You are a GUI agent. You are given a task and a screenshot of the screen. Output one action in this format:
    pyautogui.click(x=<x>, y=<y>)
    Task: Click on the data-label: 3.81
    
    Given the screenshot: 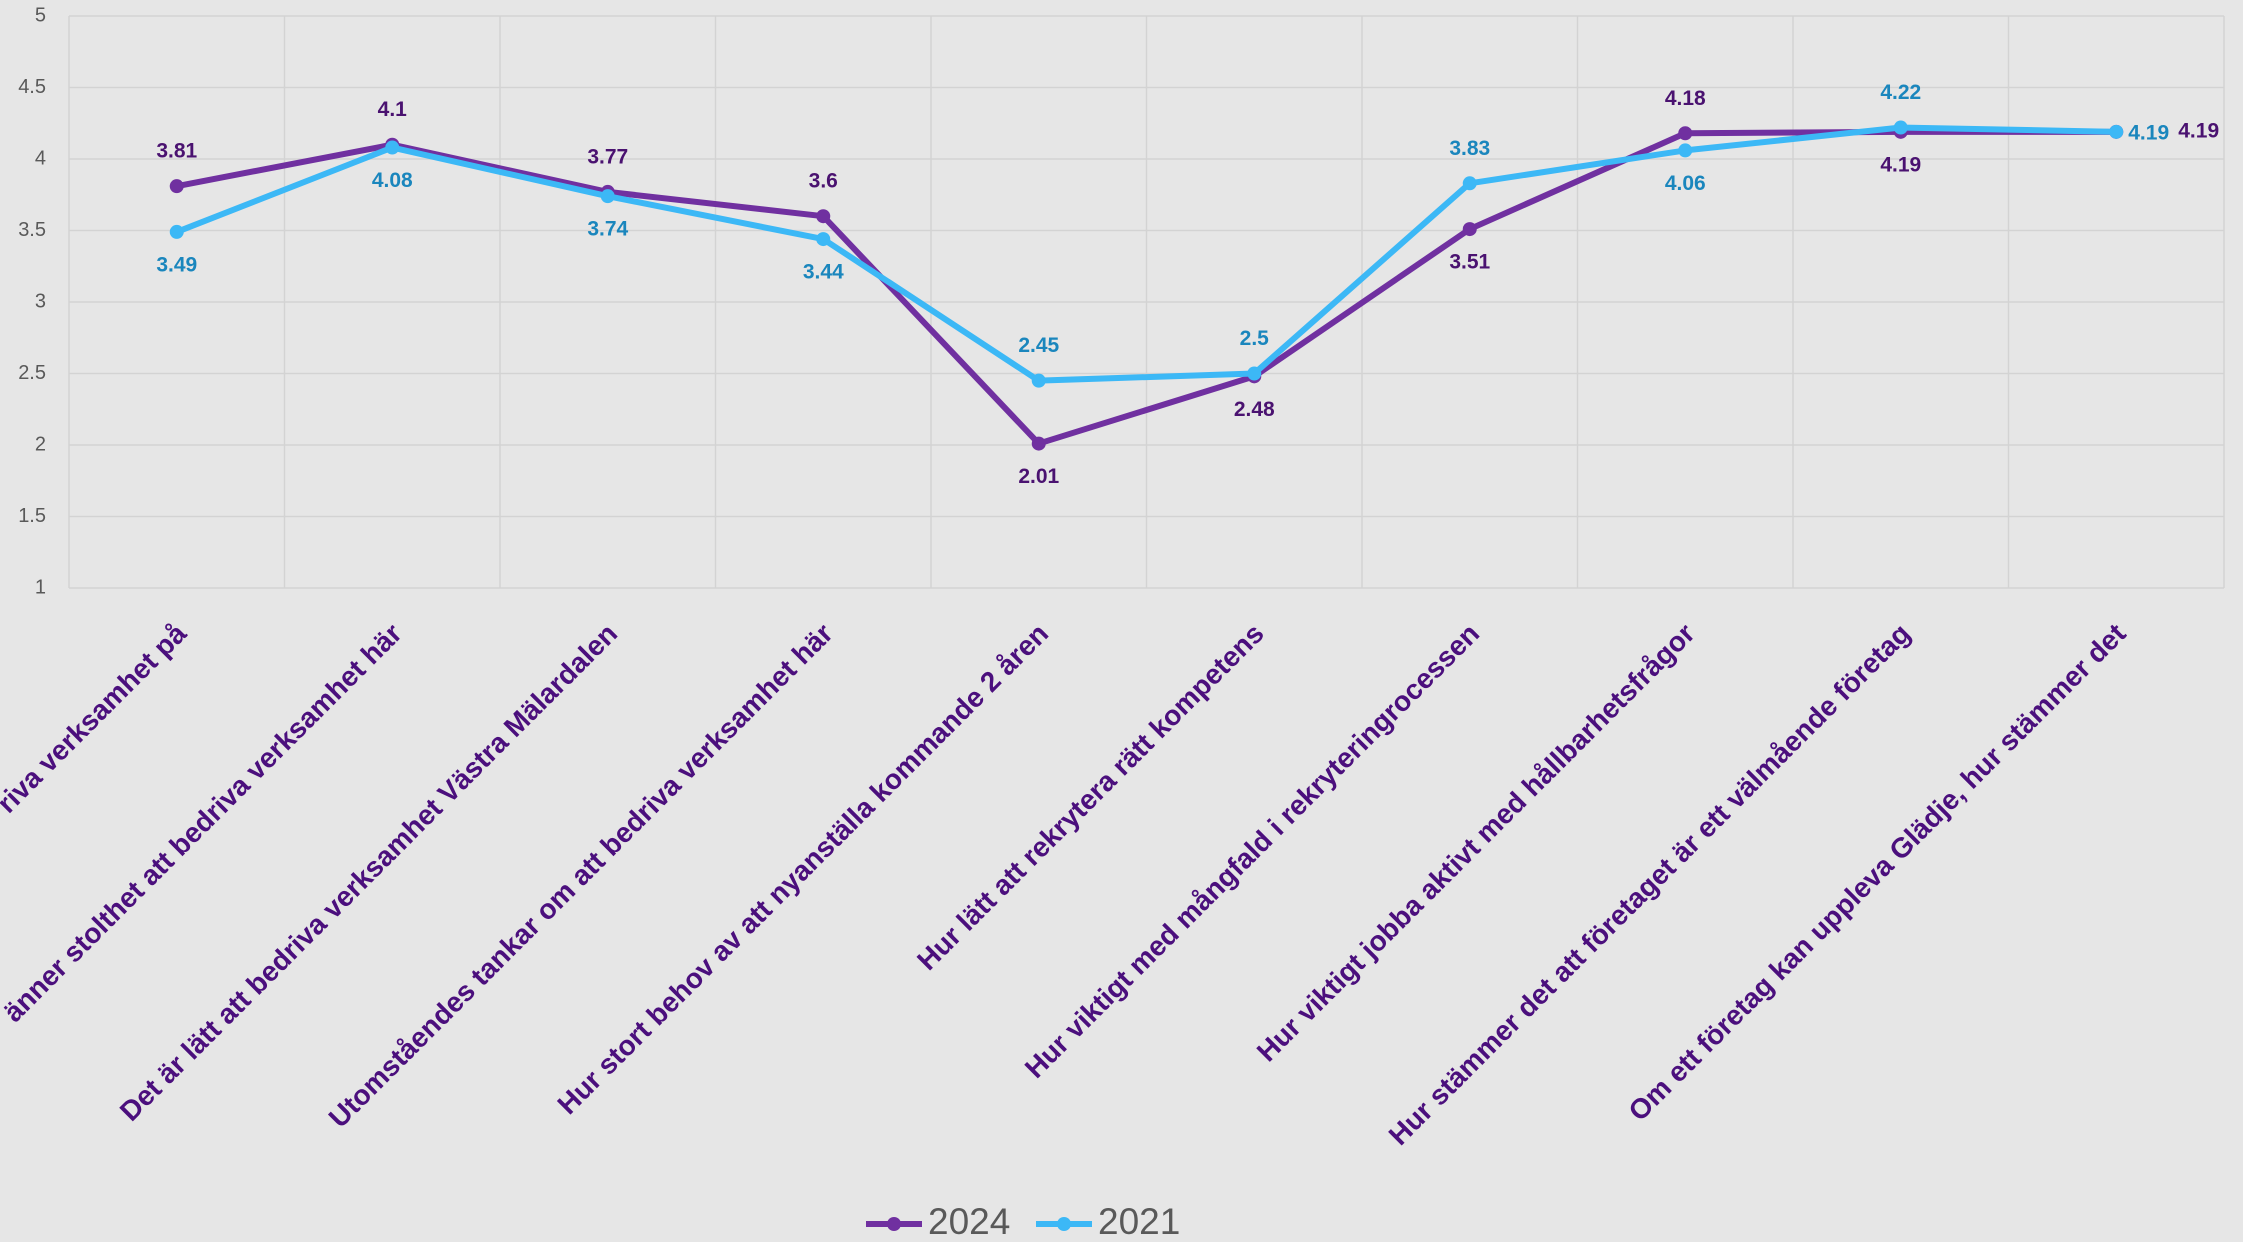 What is the action you would take?
    pyautogui.click(x=176, y=151)
    